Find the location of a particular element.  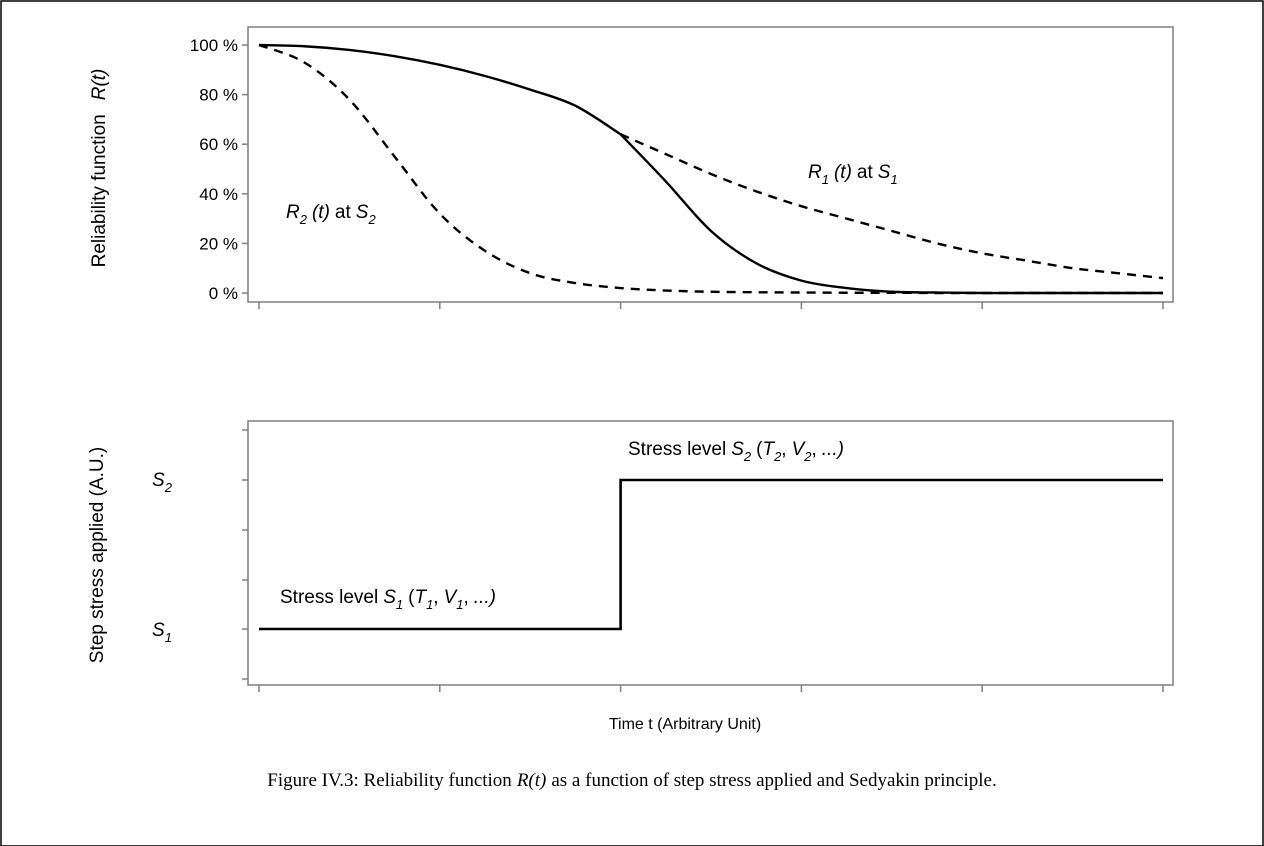

reliability-y-tick-label: 80 % is located at coordinates (218, 95).